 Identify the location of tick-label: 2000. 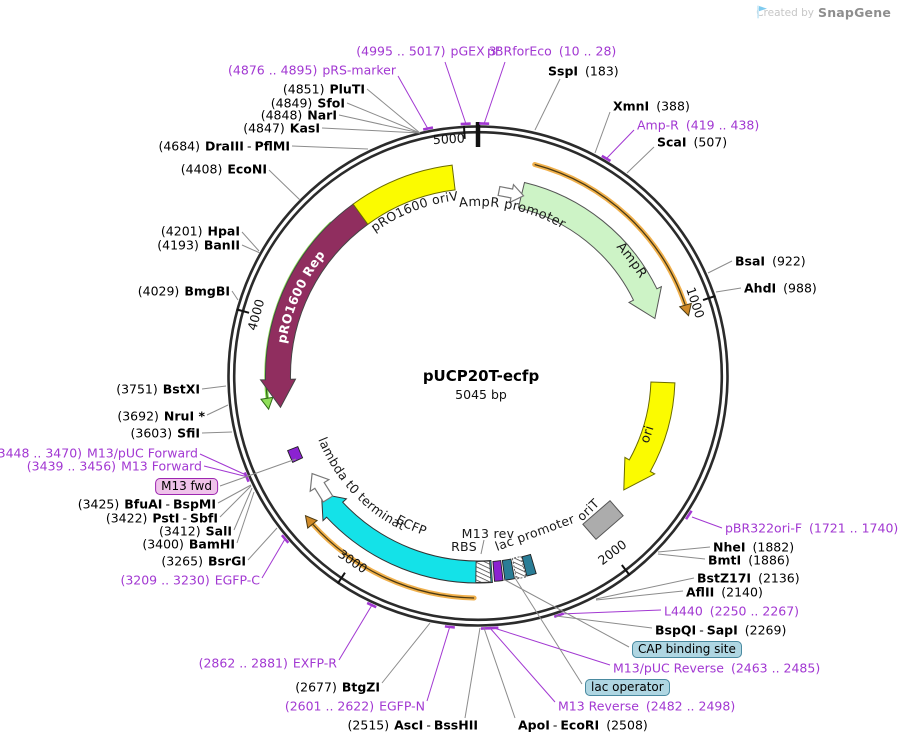
(612, 552).